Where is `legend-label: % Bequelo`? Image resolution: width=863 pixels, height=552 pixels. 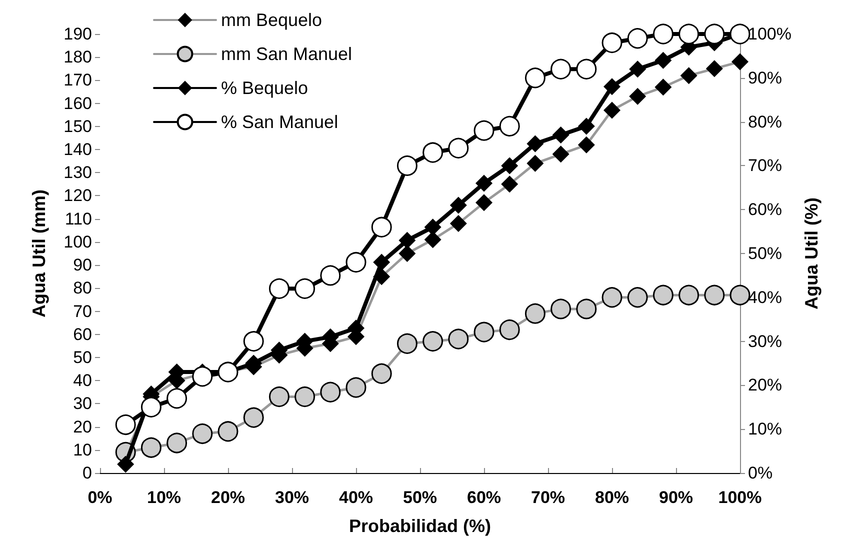 legend-label: % Bequelo is located at coordinates (264, 88).